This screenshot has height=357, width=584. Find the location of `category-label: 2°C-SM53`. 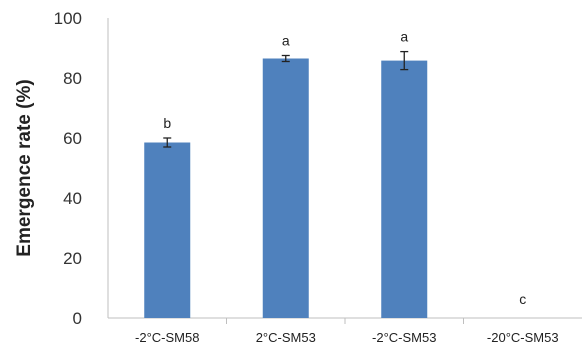

category-label: 2°C-SM53 is located at coordinates (286, 337).